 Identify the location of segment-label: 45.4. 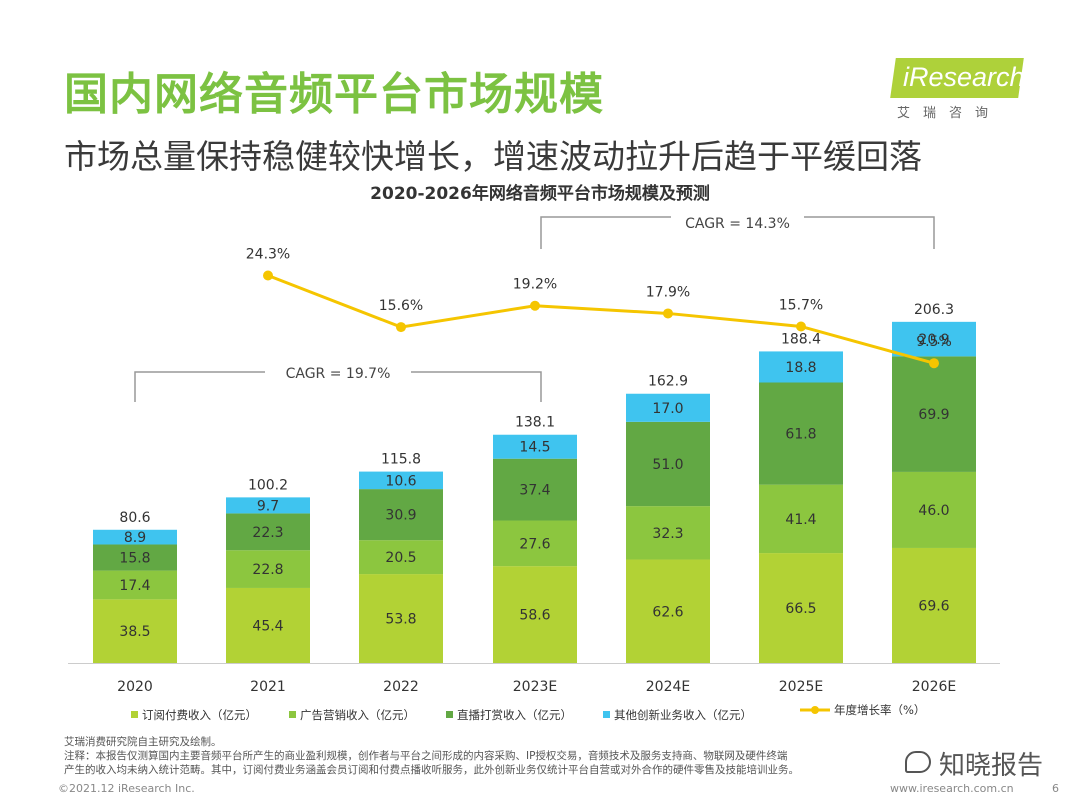
(267, 626).